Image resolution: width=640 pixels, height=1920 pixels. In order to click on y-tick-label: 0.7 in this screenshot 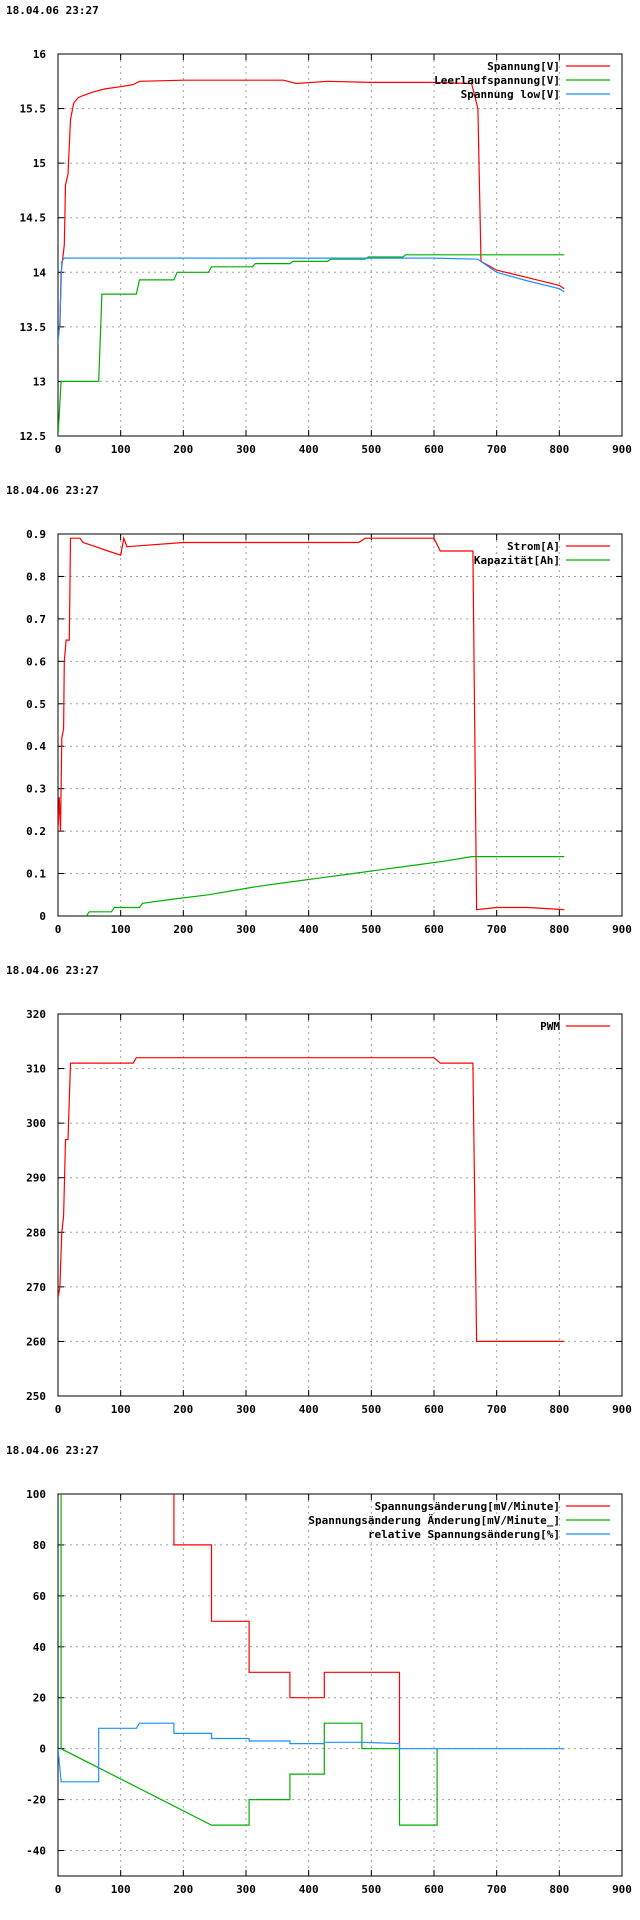, I will do `click(36, 619)`.